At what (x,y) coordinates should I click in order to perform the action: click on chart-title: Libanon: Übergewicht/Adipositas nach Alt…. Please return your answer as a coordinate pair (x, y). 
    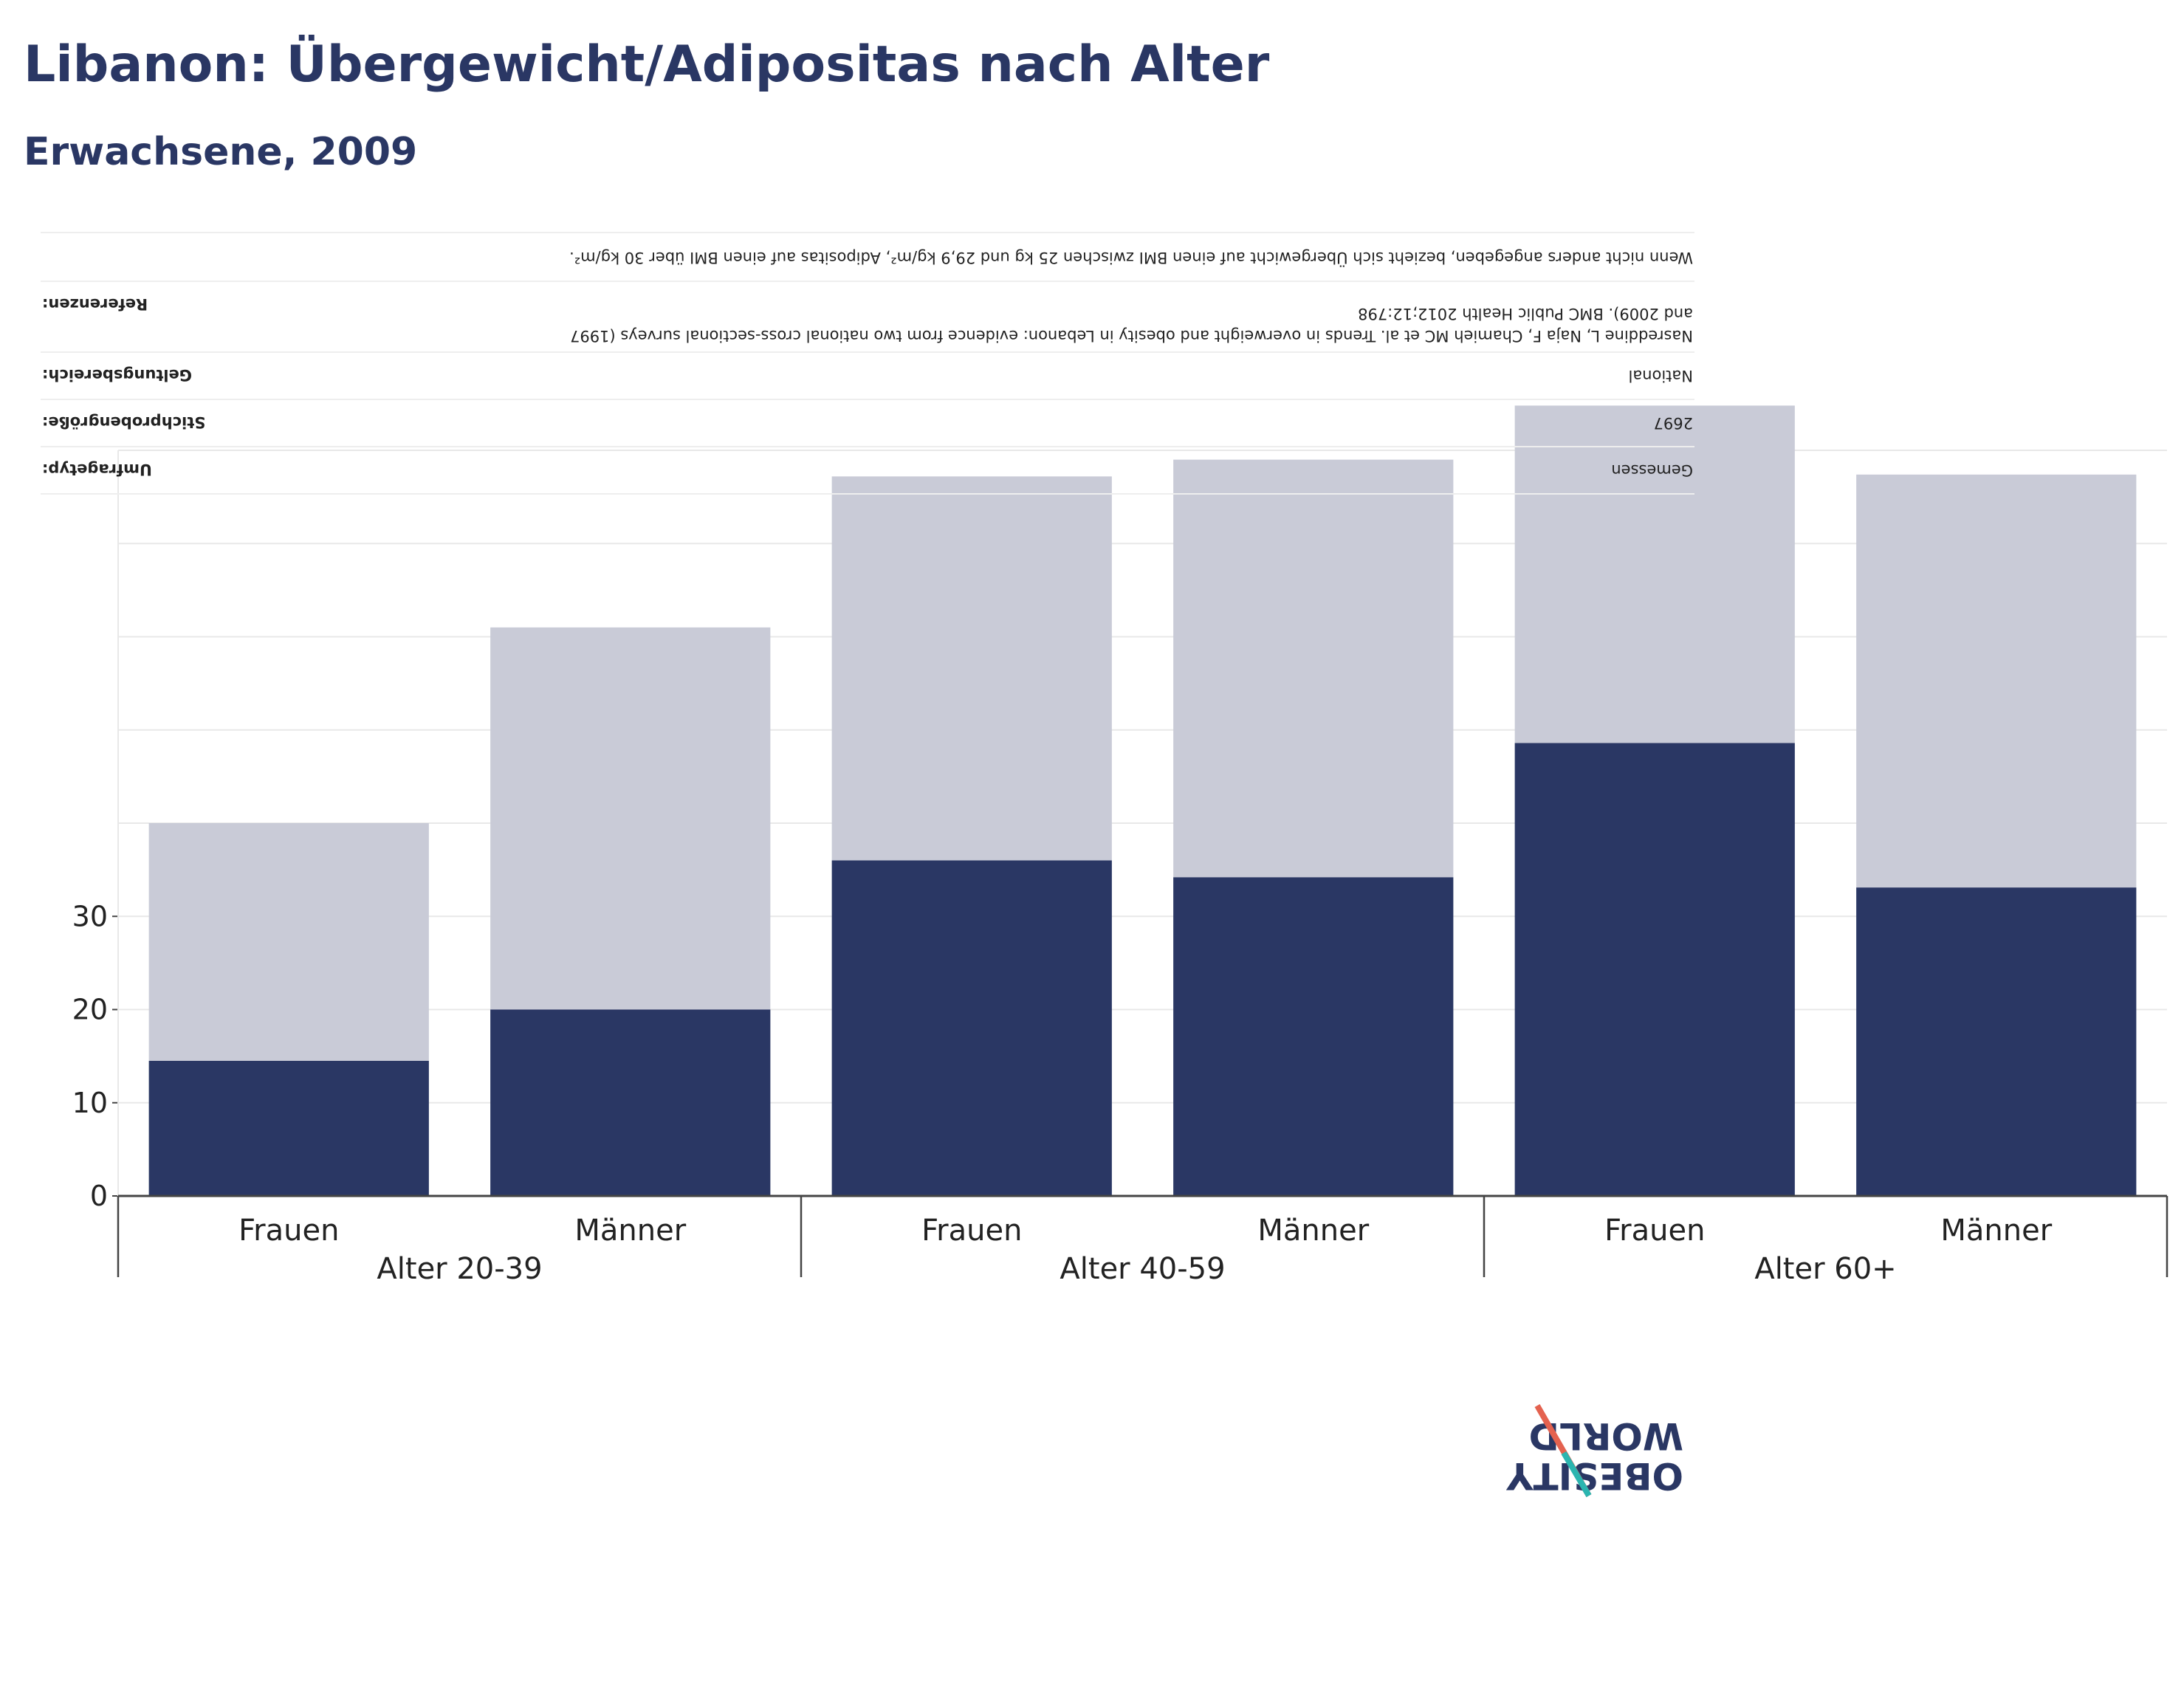
    Looking at the image, I should click on (647, 64).